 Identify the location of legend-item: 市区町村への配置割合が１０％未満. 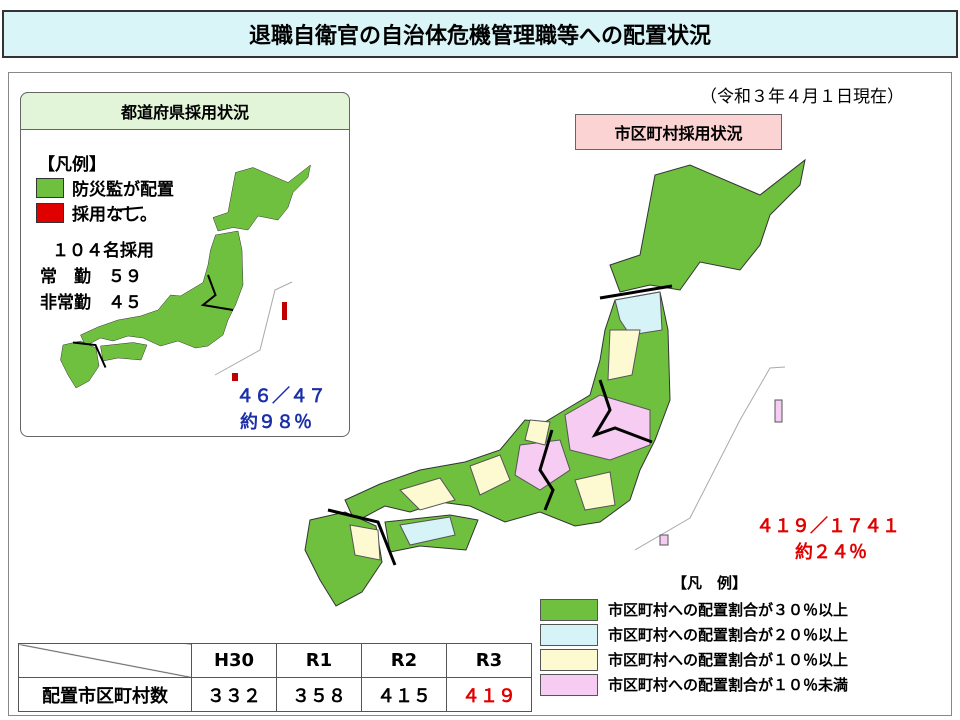
(694, 684).